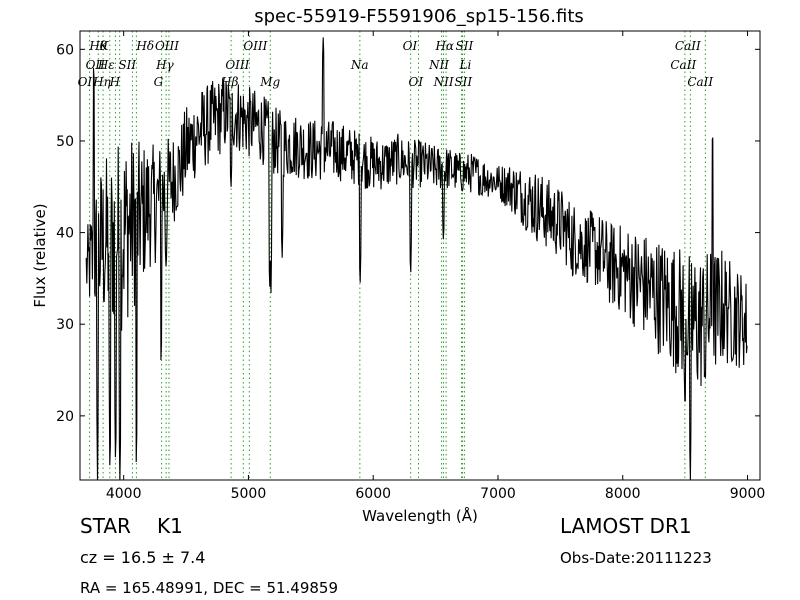 Image resolution: width=800 pixels, height=600 pixels. I want to click on spectral-line-label: Hδ, so click(144, 46).